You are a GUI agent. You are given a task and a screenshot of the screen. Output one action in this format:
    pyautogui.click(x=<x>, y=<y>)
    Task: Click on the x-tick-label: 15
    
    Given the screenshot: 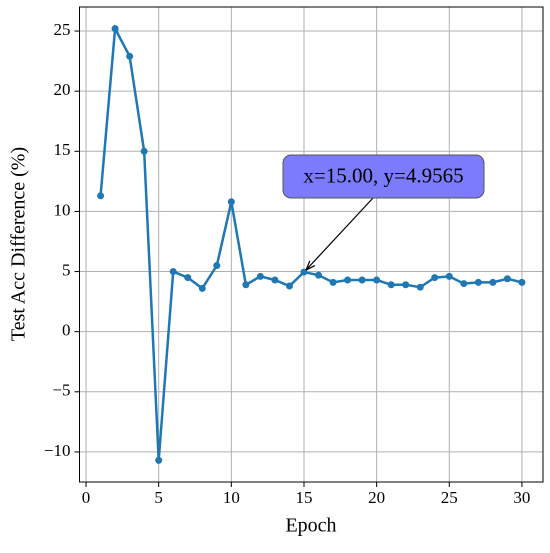 What is the action you would take?
    pyautogui.click(x=303, y=497)
    